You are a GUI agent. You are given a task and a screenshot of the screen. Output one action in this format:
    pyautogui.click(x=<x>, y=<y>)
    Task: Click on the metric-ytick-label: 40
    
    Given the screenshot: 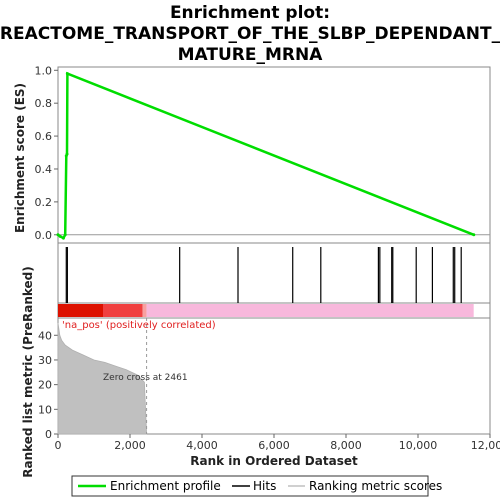 What is the action you would take?
    pyautogui.click(x=45, y=335)
    